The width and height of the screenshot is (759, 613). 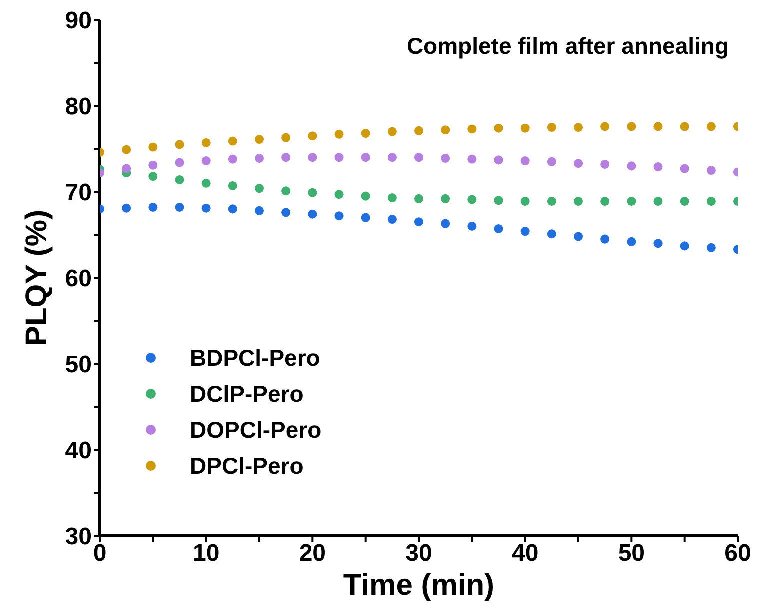 What do you see at coordinates (419, 554) in the screenshot?
I see `x-tick-label: 30` at bounding box center [419, 554].